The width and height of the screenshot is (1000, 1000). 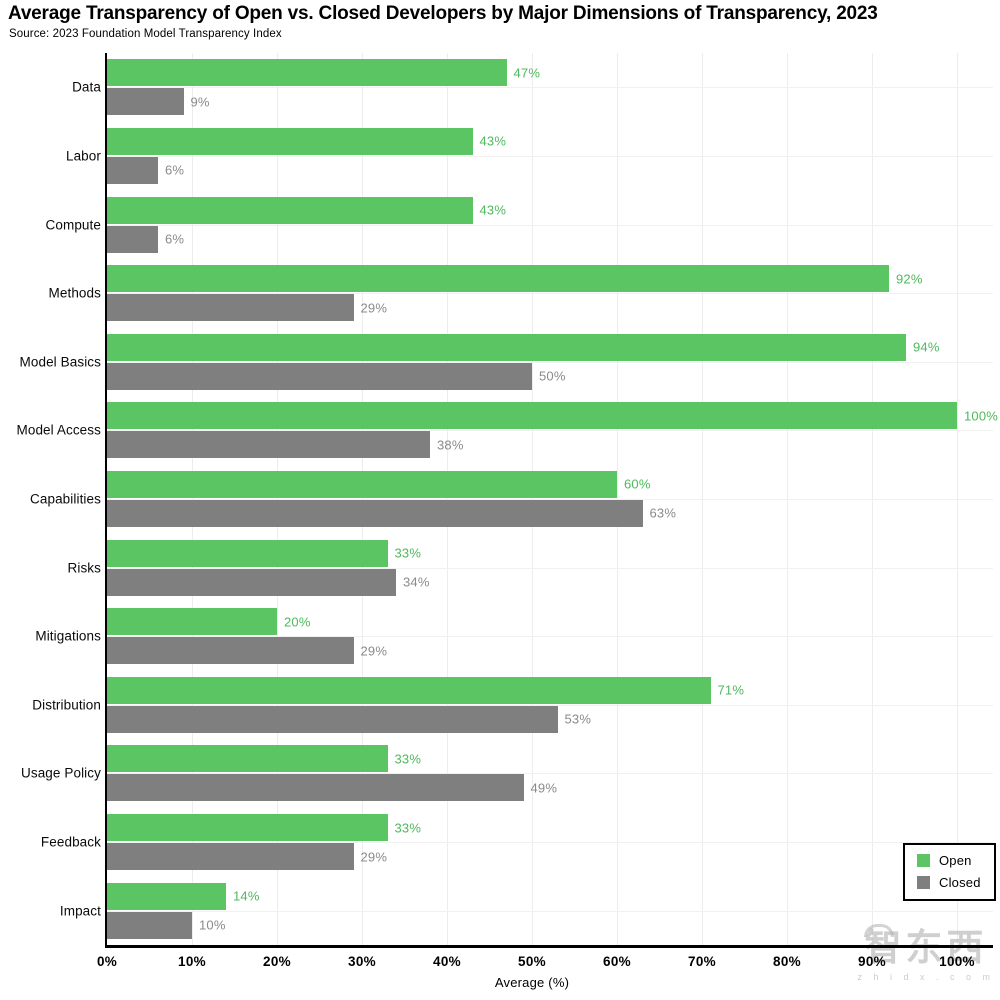 I want to click on bar-group: 71% 53%, so click(x=550, y=705).